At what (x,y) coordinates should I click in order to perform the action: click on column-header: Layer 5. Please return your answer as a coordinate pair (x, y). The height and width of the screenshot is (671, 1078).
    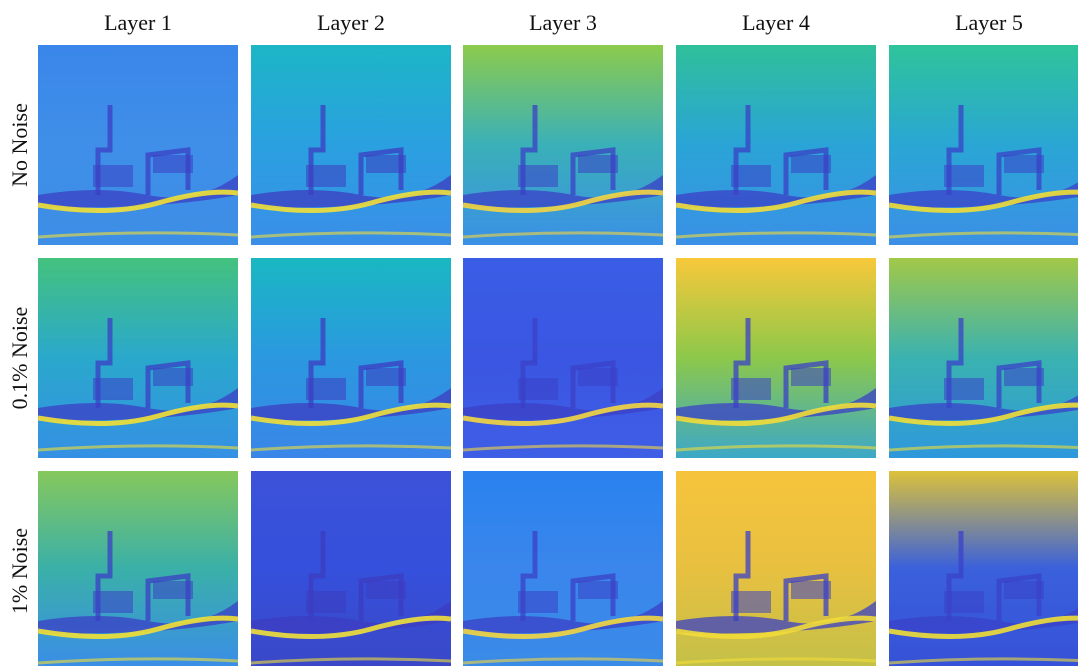
    Looking at the image, I should click on (989, 22).